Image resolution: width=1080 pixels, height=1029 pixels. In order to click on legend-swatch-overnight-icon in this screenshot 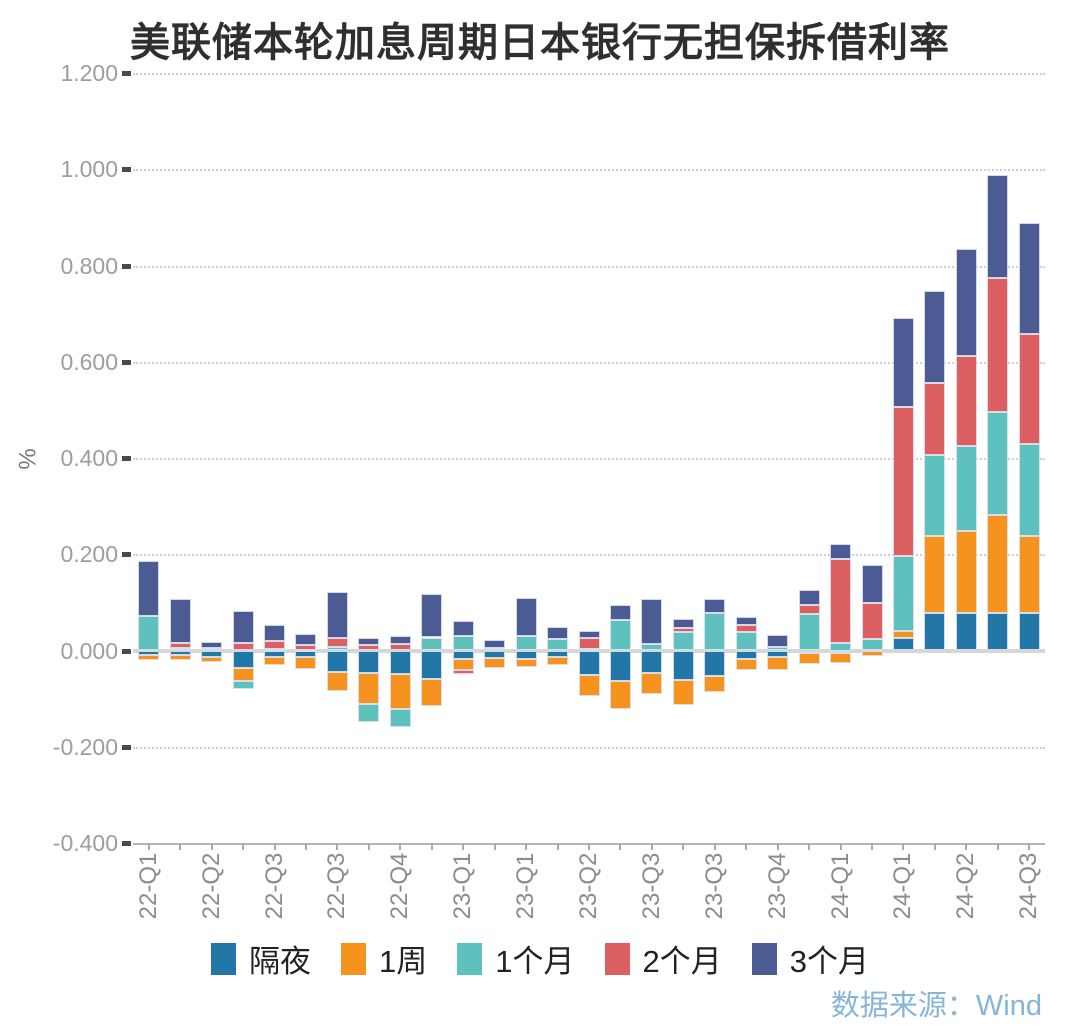, I will do `click(223, 958)`.